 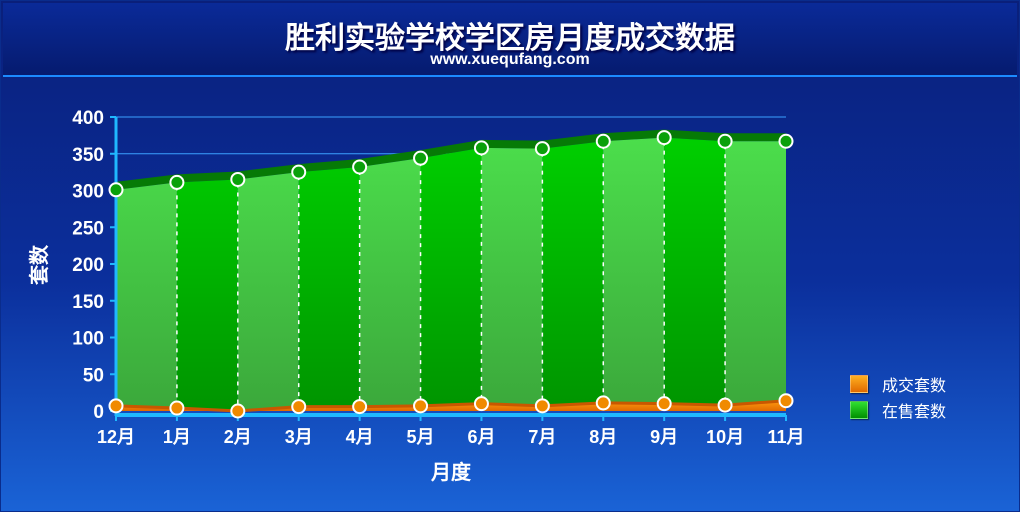 I want to click on chart-header: 胜利实验学校学区房月度成交数据 www.xuequfang.com, so click(x=510, y=40).